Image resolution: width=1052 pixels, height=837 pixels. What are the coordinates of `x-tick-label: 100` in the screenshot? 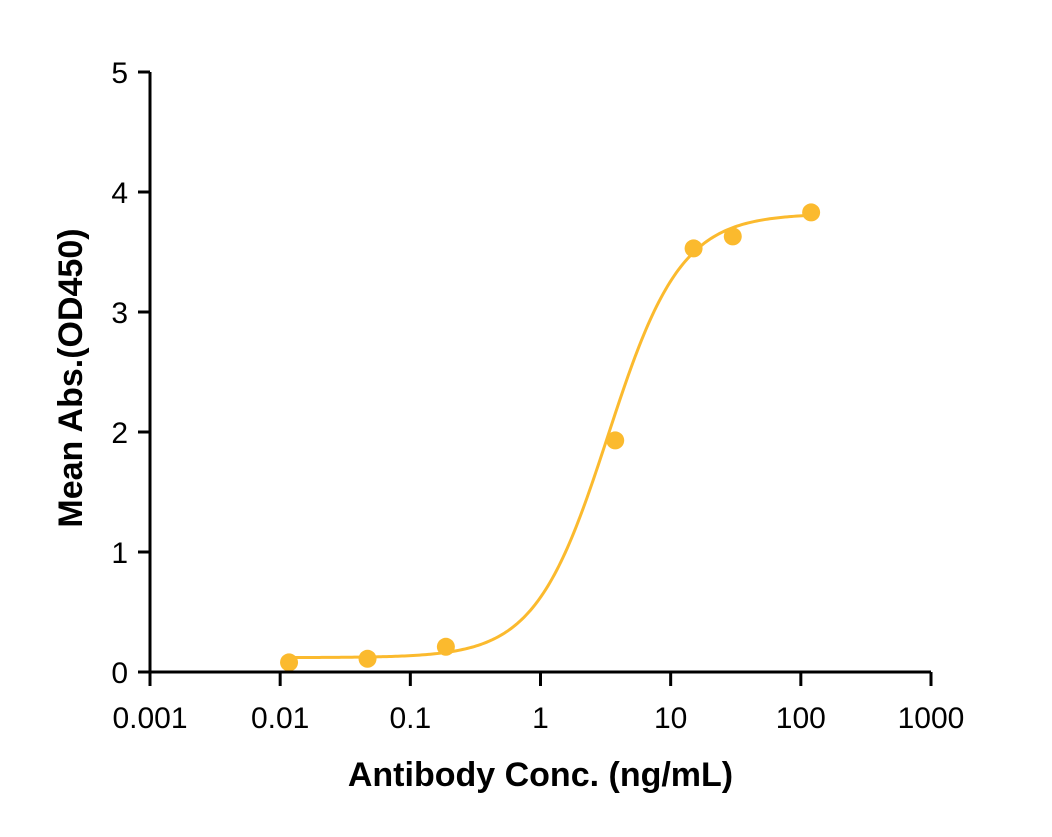 It's located at (801, 718).